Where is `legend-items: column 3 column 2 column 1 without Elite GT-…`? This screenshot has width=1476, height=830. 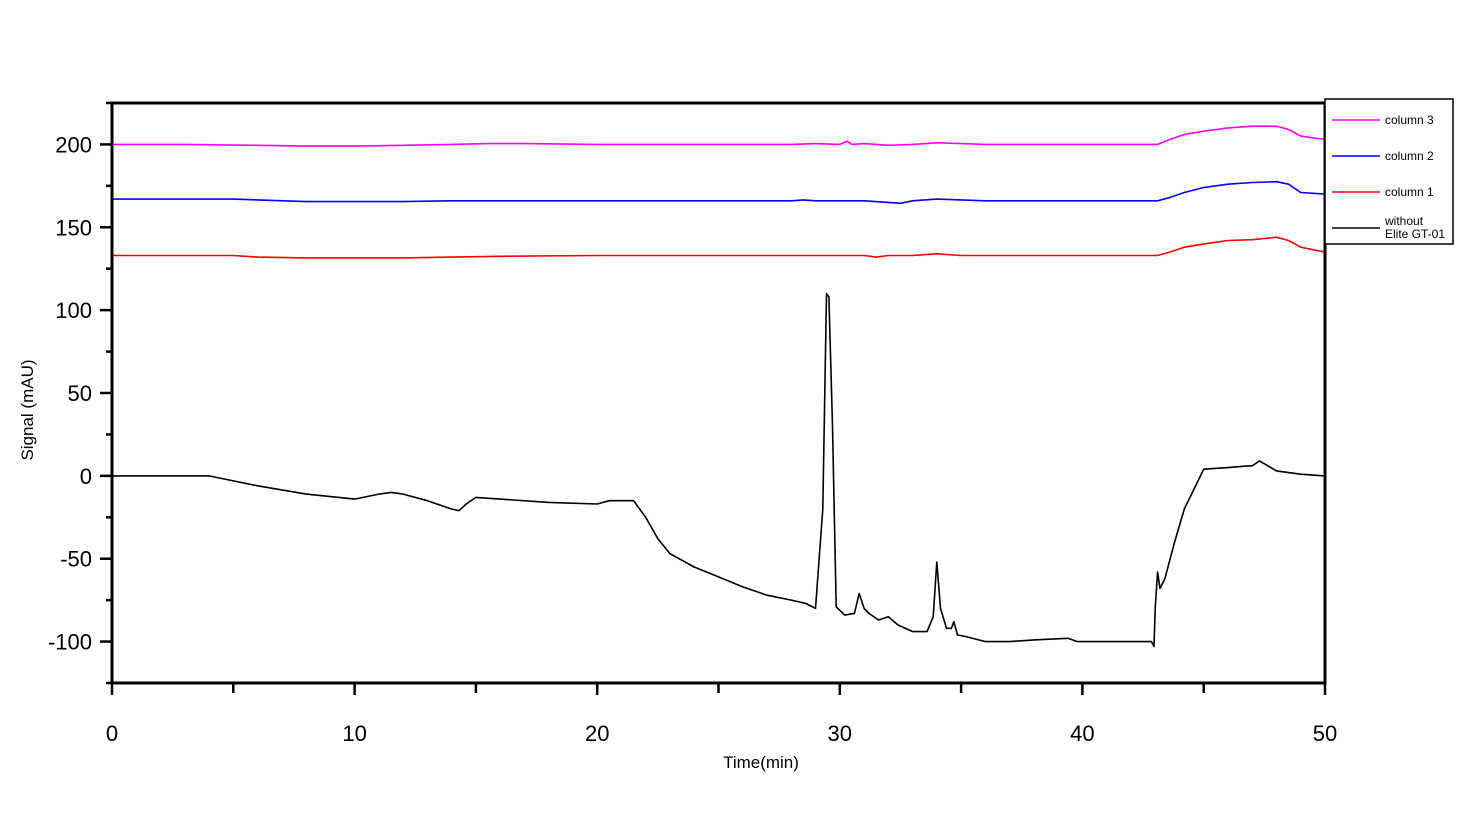
legend-items: column 3 column 2 column 1 without Elite GT-… is located at coordinates (1388, 177).